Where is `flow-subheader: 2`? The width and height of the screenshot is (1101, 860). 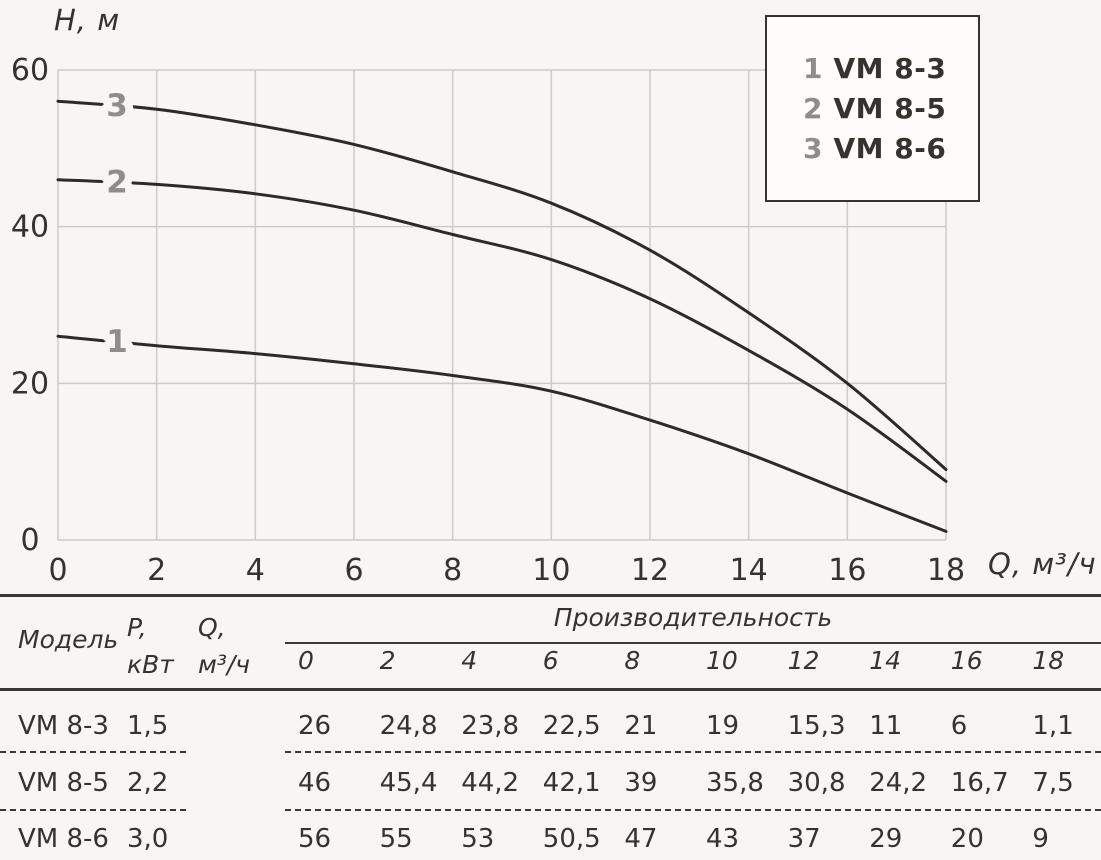 flow-subheader: 2 is located at coordinates (387, 660).